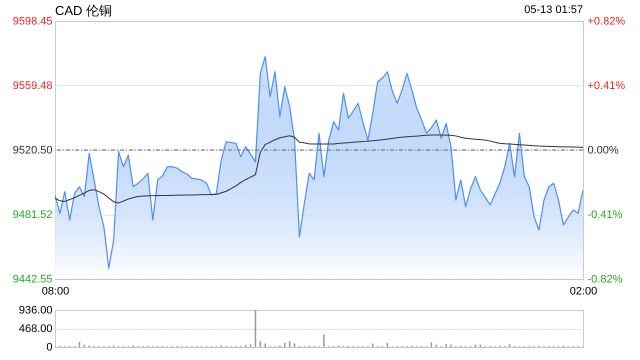  Describe the element at coordinates (553, 10) in the screenshot. I see `text: 05-13 01:57` at that location.